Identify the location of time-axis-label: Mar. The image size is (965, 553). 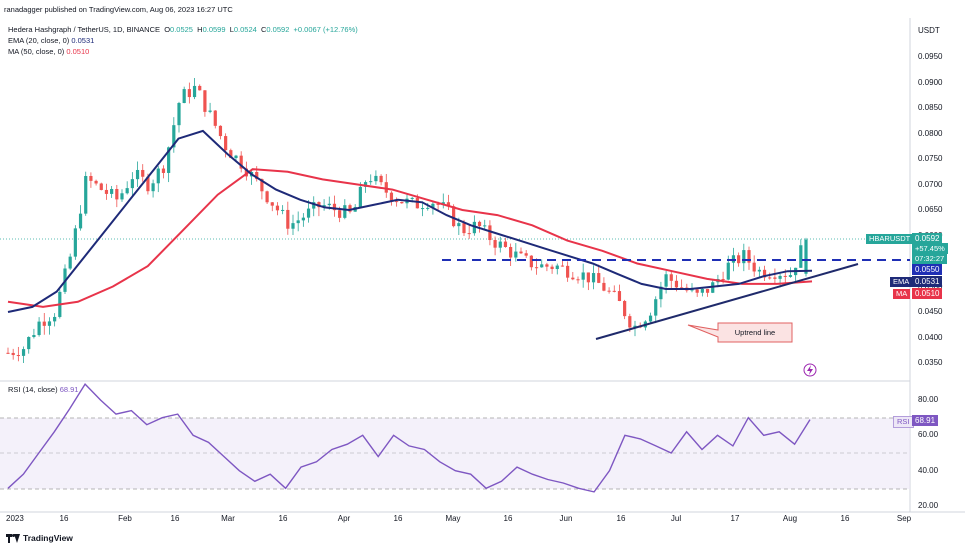
(228, 518).